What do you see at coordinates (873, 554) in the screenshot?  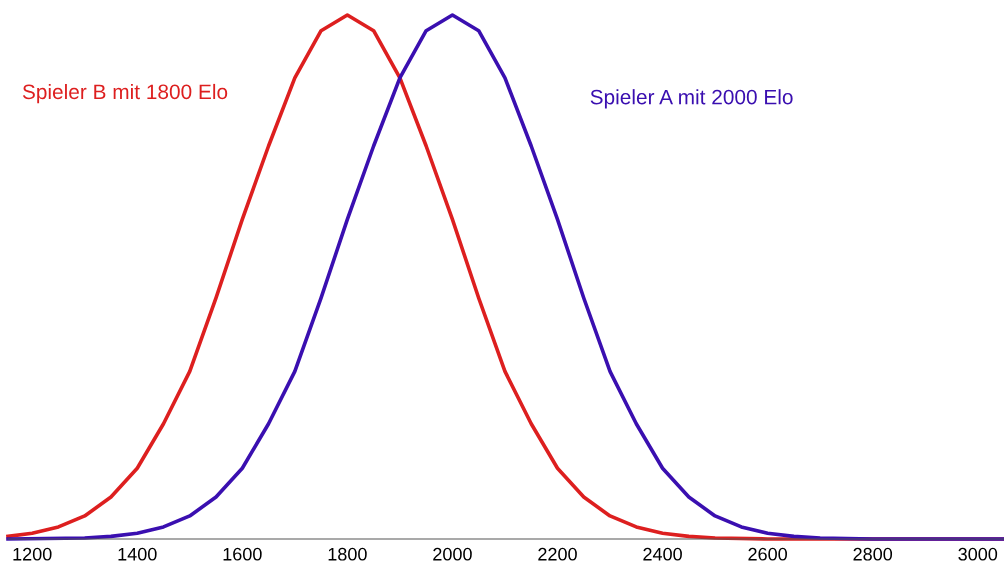 I see `x-tick-label: 2800` at bounding box center [873, 554].